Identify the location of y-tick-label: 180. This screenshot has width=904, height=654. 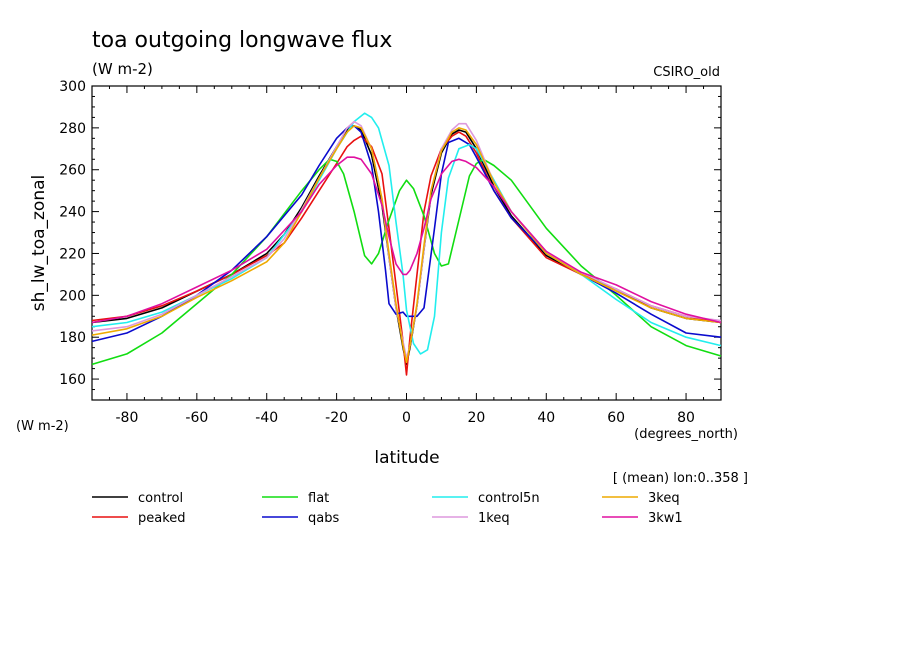
(72, 338).